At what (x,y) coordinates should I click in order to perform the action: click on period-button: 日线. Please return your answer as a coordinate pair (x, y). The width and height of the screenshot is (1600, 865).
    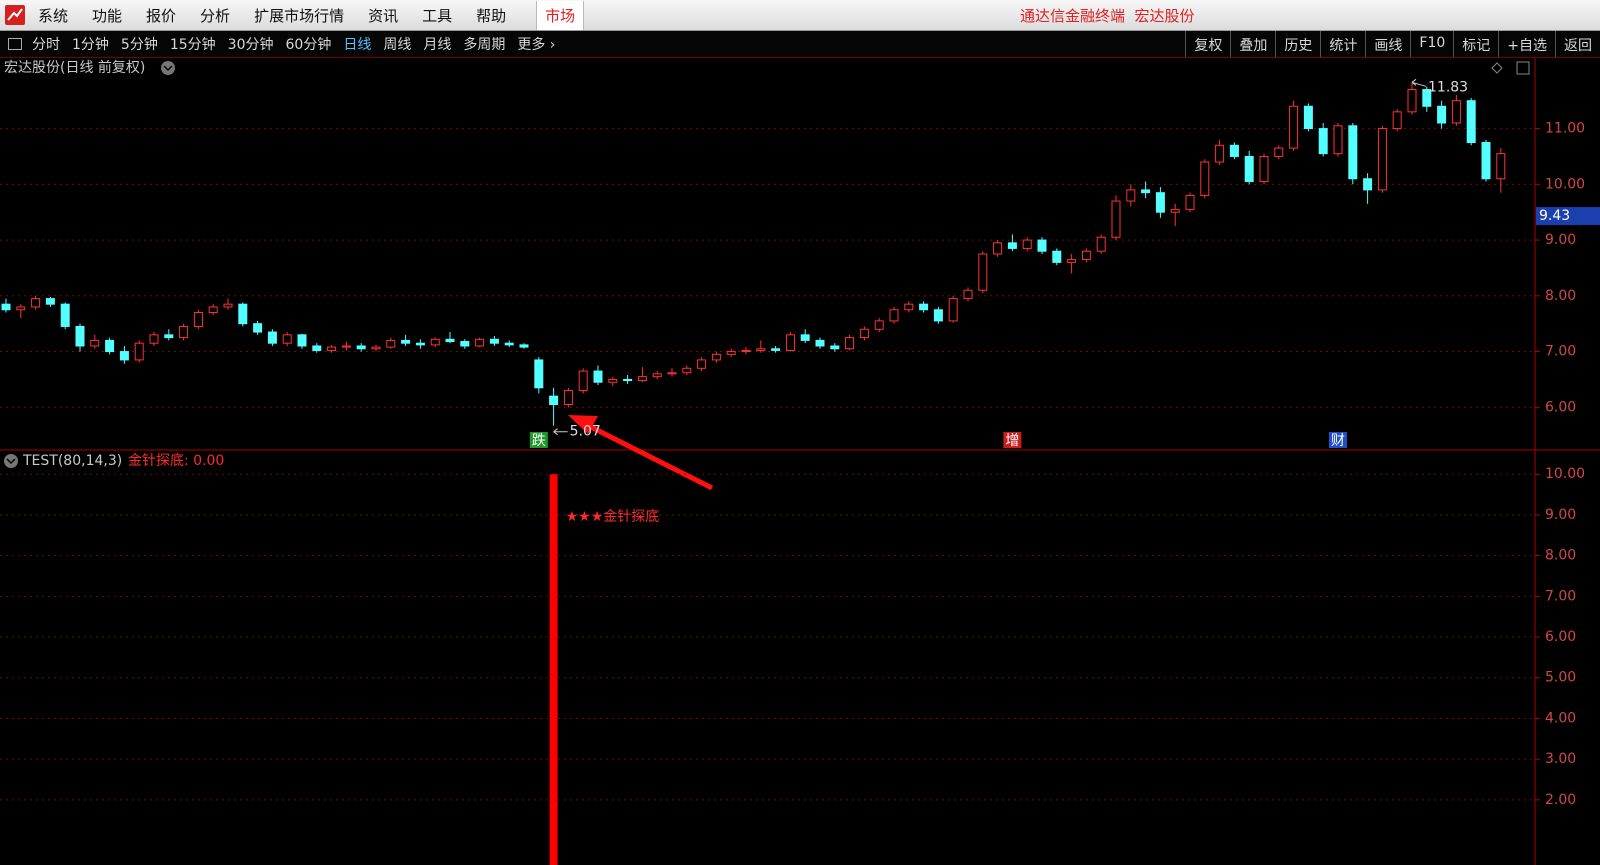
    Looking at the image, I should click on (357, 45).